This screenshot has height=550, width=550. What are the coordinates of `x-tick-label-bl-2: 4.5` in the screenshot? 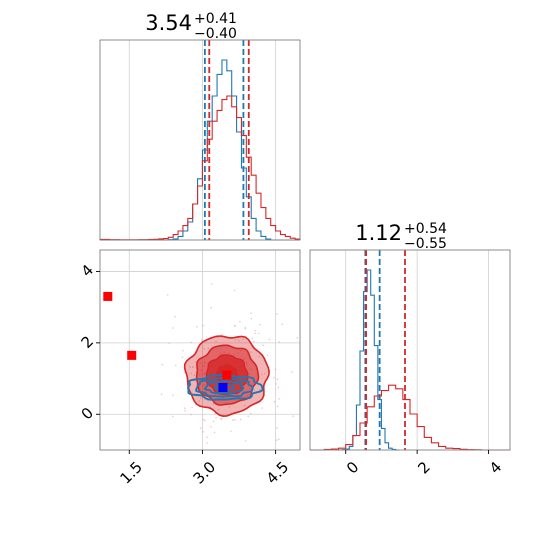 It's located at (278, 473).